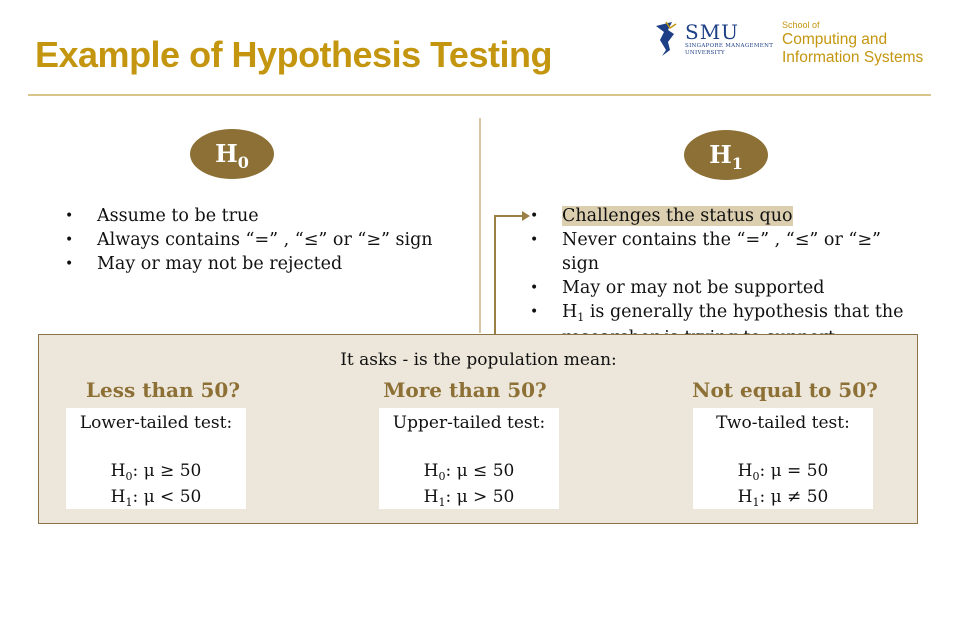 The image size is (957, 627). What do you see at coordinates (726, 155) in the screenshot?
I see `alt-hypothesis-badge: H1` at bounding box center [726, 155].